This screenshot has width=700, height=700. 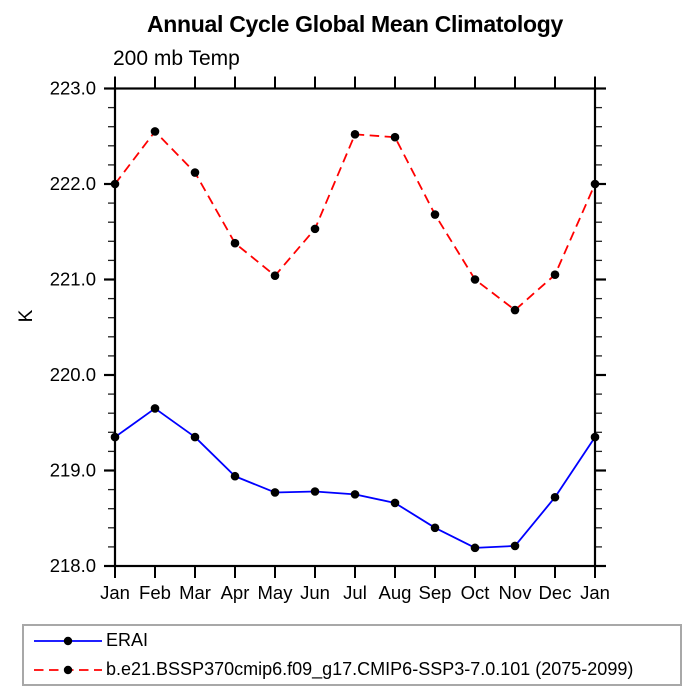 I want to click on x-axis-tick-label: Apr, so click(x=235, y=592).